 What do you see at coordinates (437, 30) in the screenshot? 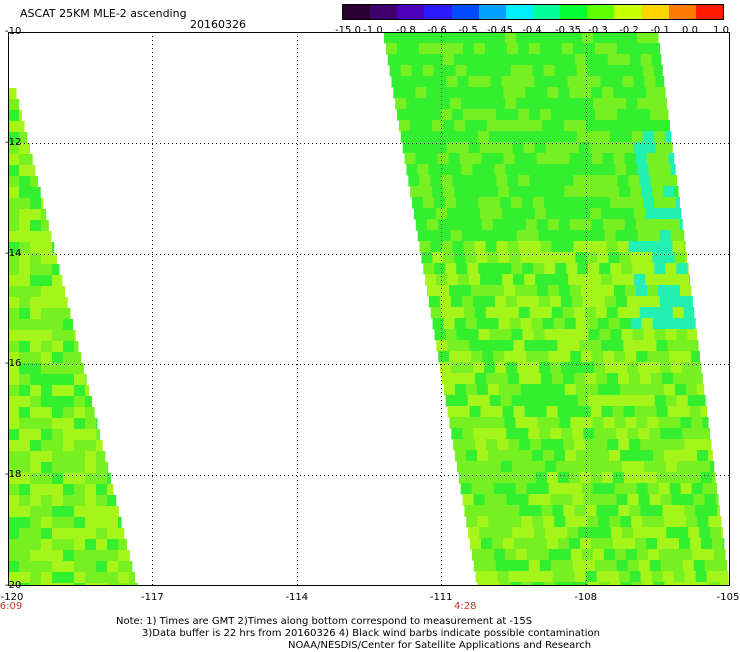
I see `colorbar-label: -0.6` at bounding box center [437, 30].